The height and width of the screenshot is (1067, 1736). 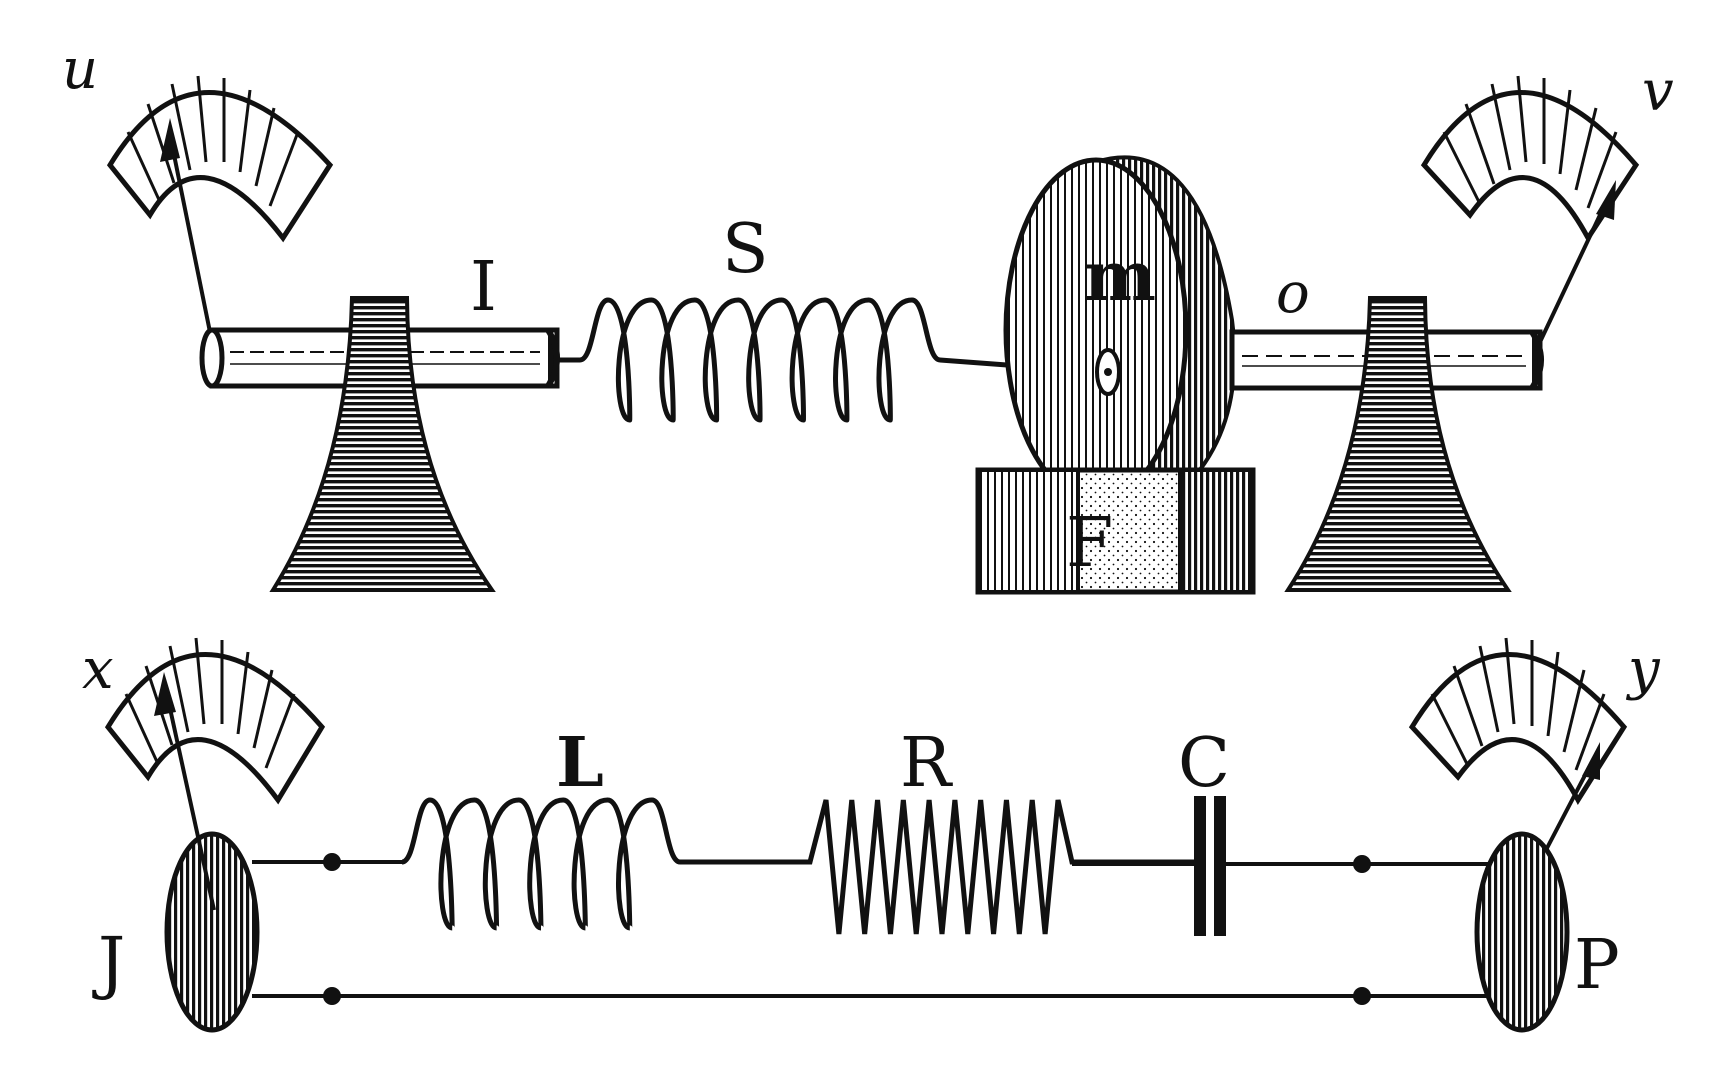 What do you see at coordinates (1120, 329) in the screenshot?
I see `flywheel-m: m` at bounding box center [1120, 329].